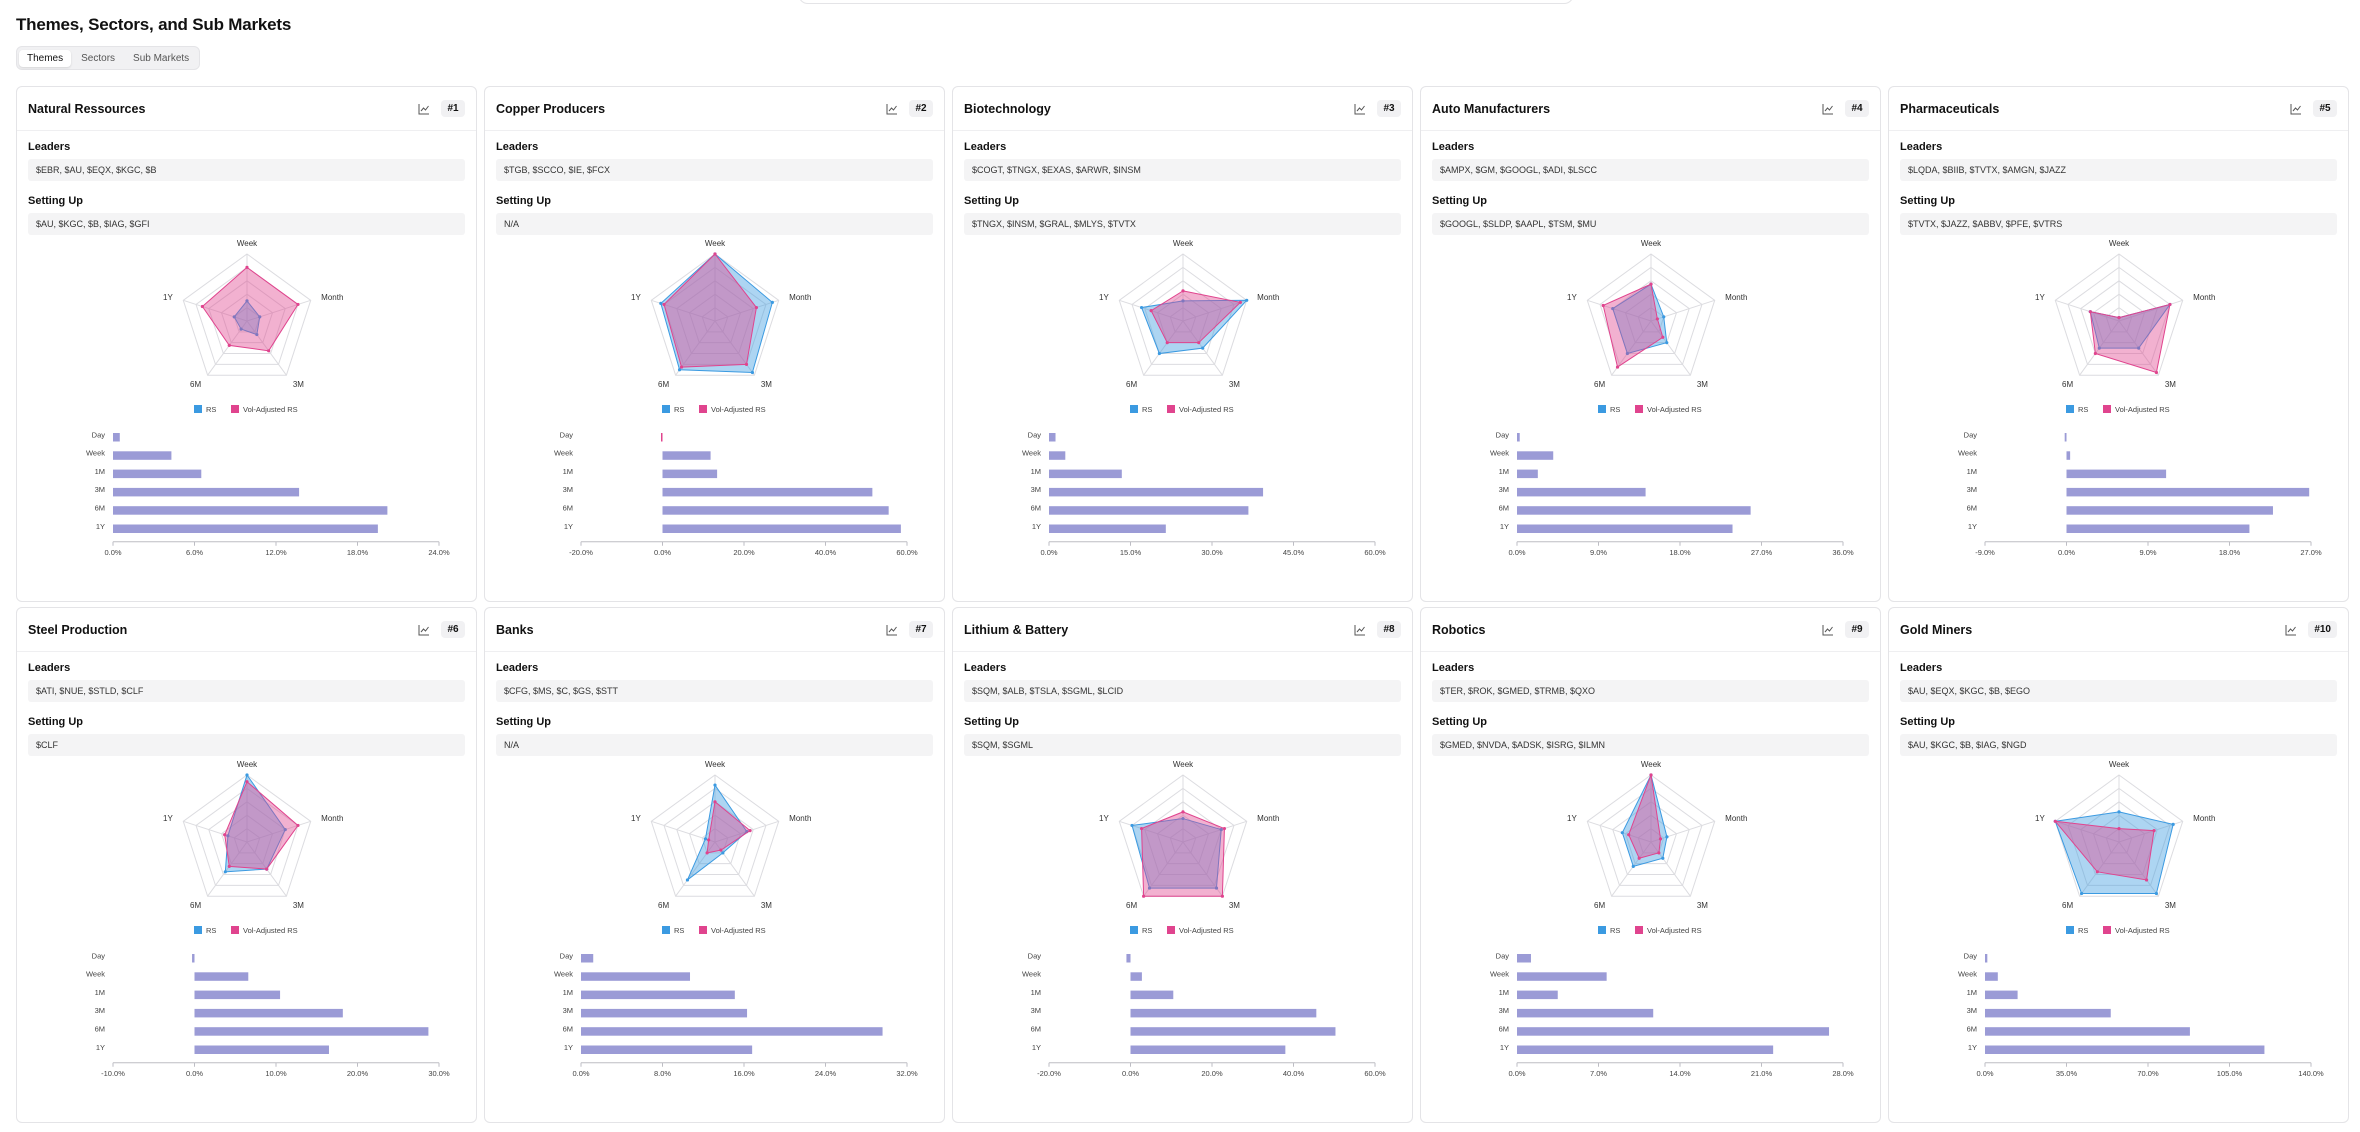 This screenshot has width=2360, height=1132. I want to click on tab-sectors: Sectors, so click(98, 58).